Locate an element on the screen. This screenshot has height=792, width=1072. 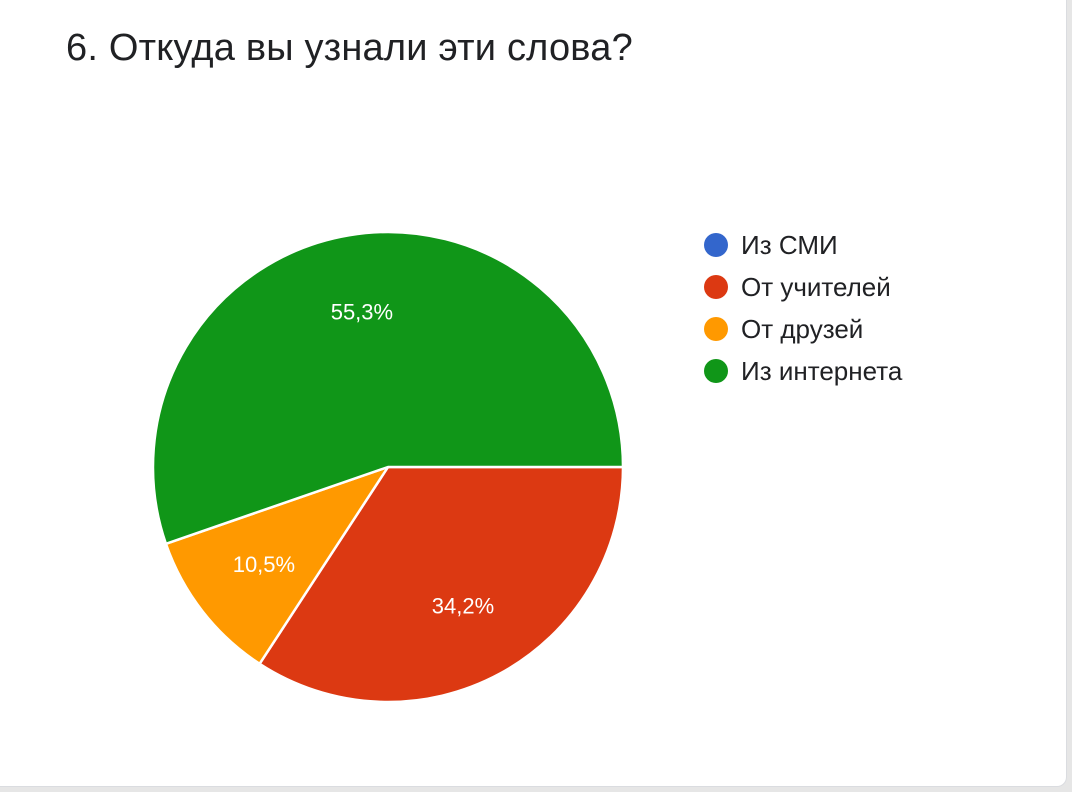
chart-legend: Из СМИ От учителей От друзей Из интернета is located at coordinates (803, 308).